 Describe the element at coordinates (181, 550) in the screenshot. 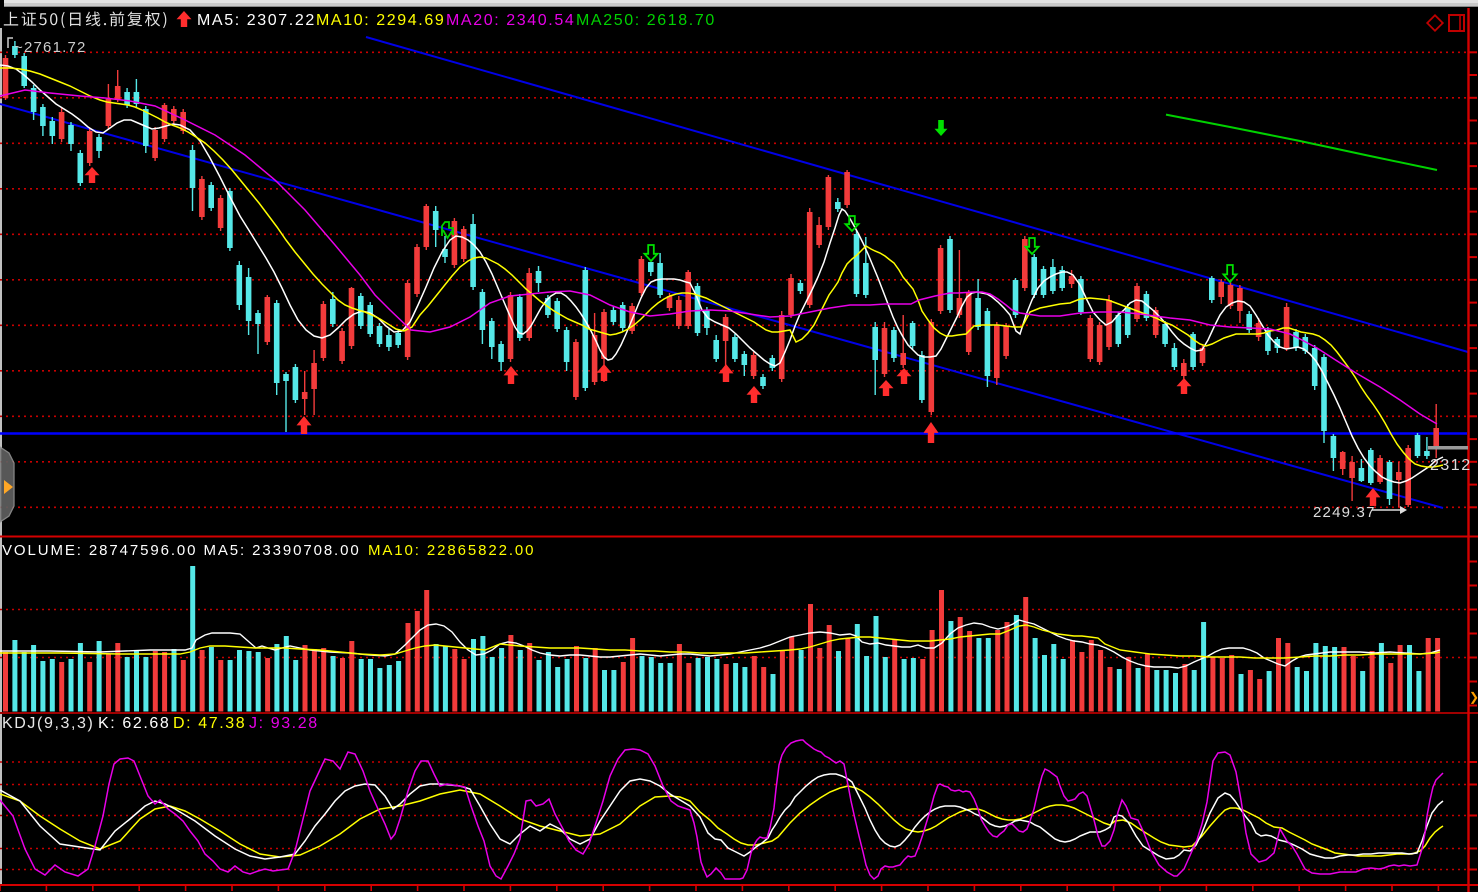

I see `svg-text:VOLUME: 28747596.00 MA5: 23390: VOLUME: 28747596.00 MA5: 23390708.00` at that location.